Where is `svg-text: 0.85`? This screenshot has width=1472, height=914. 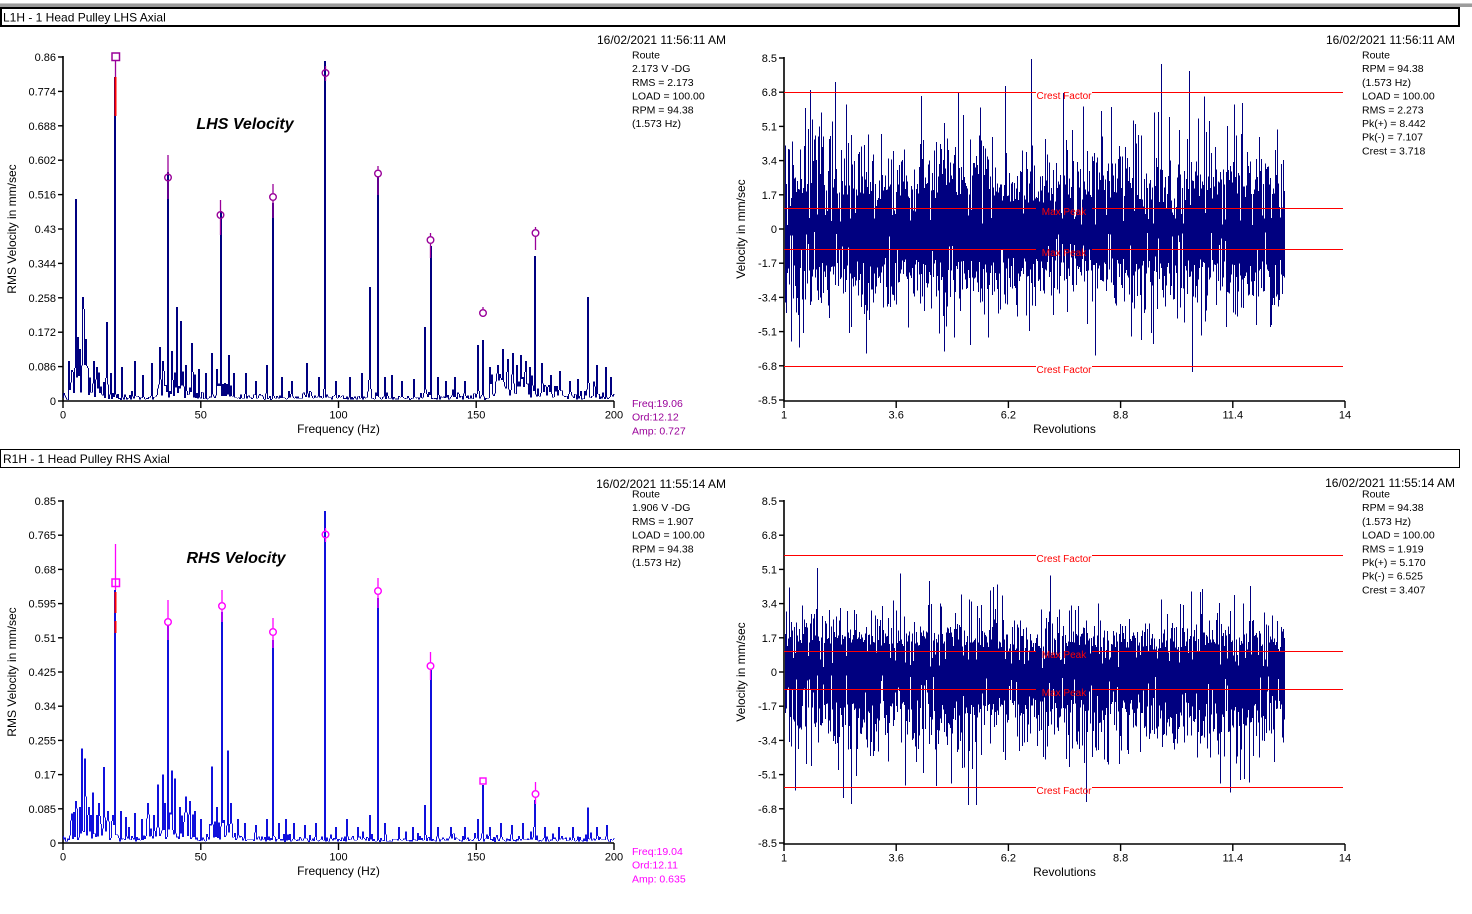 svg-text: 0.85 is located at coordinates (45, 502).